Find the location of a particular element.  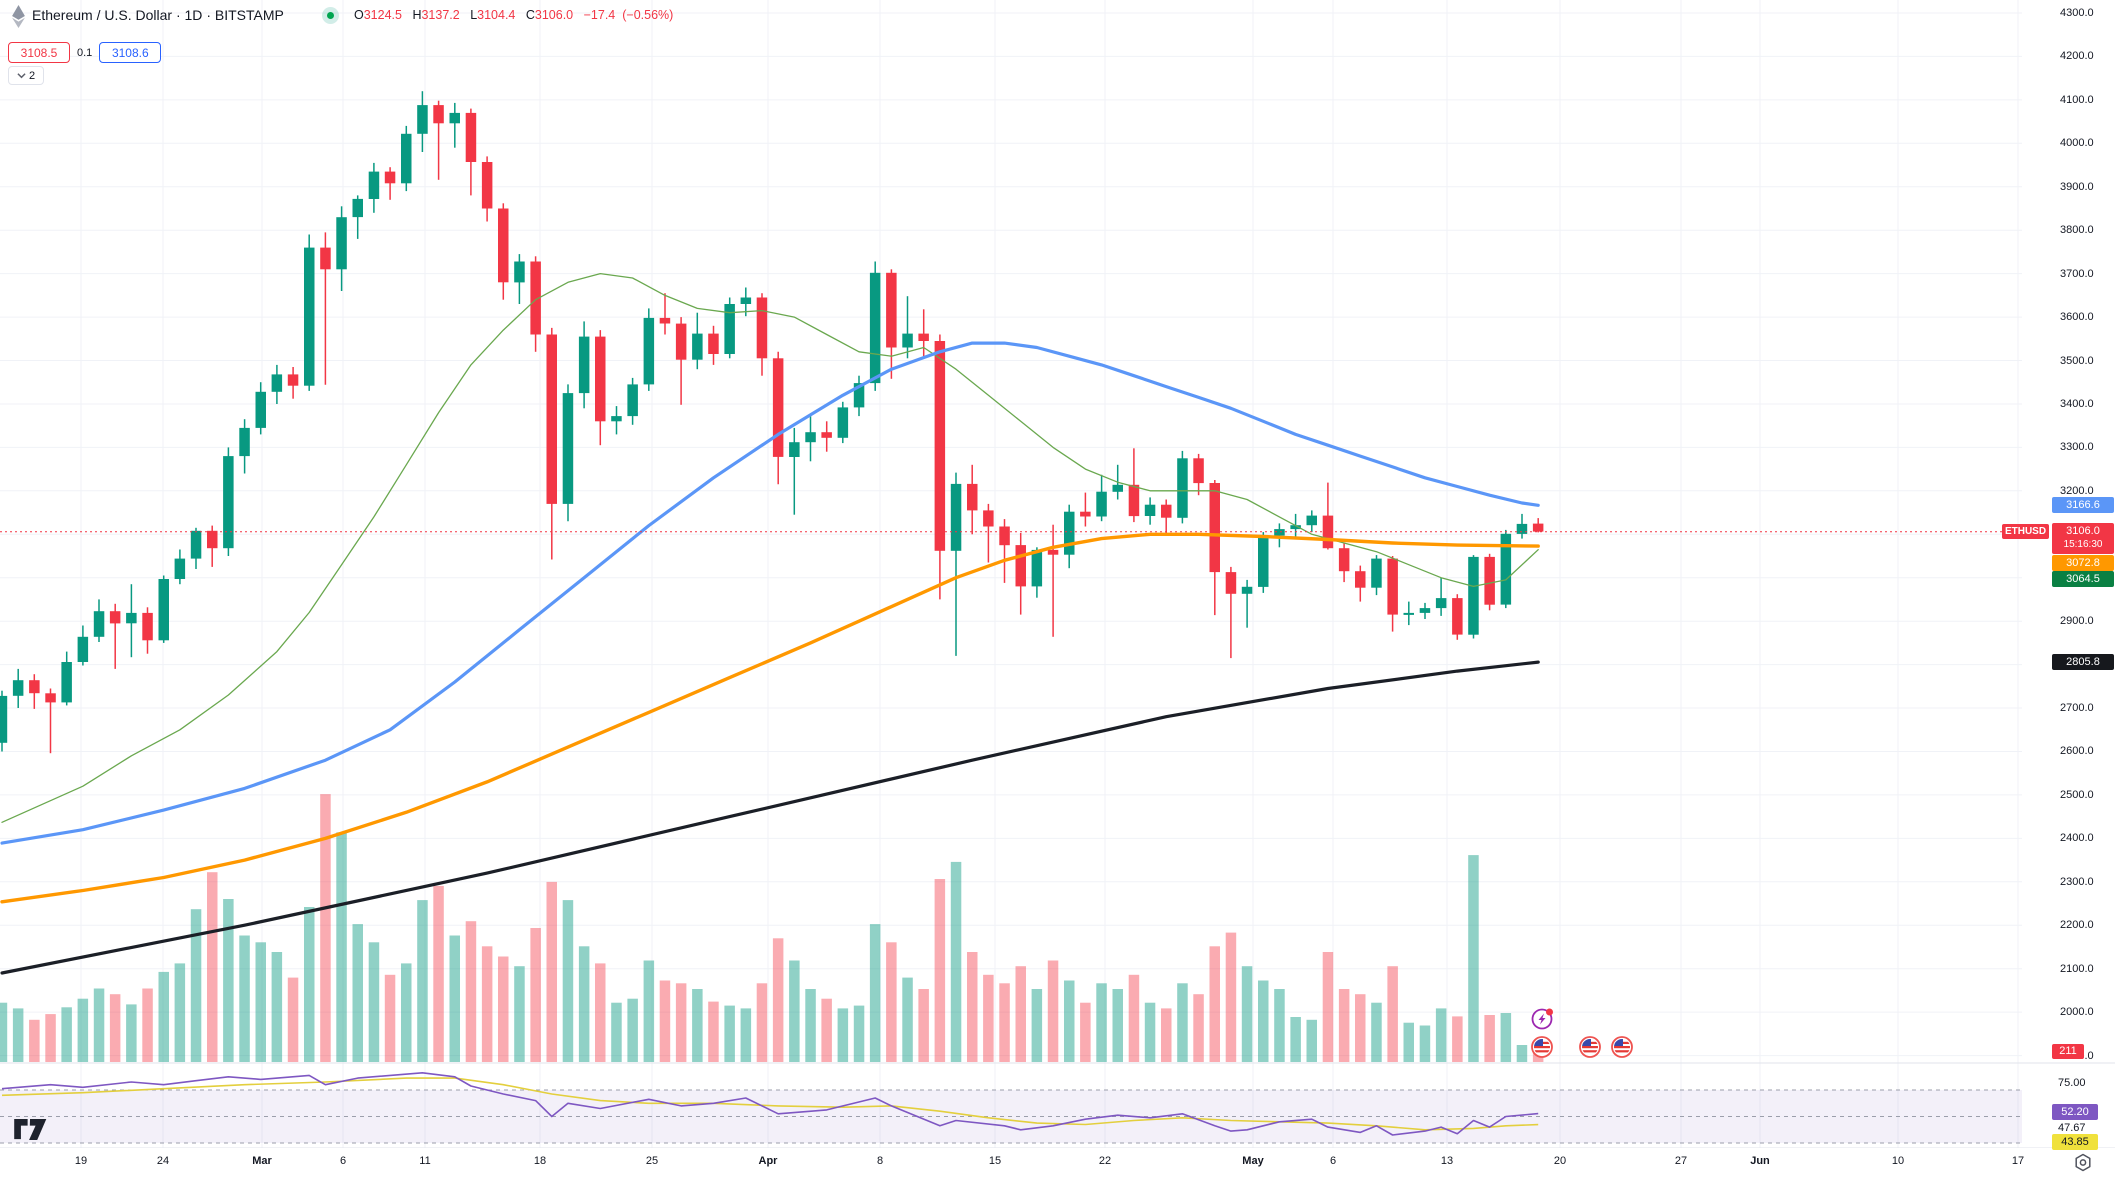

tradingview-logo is located at coordinates (30, 1132).